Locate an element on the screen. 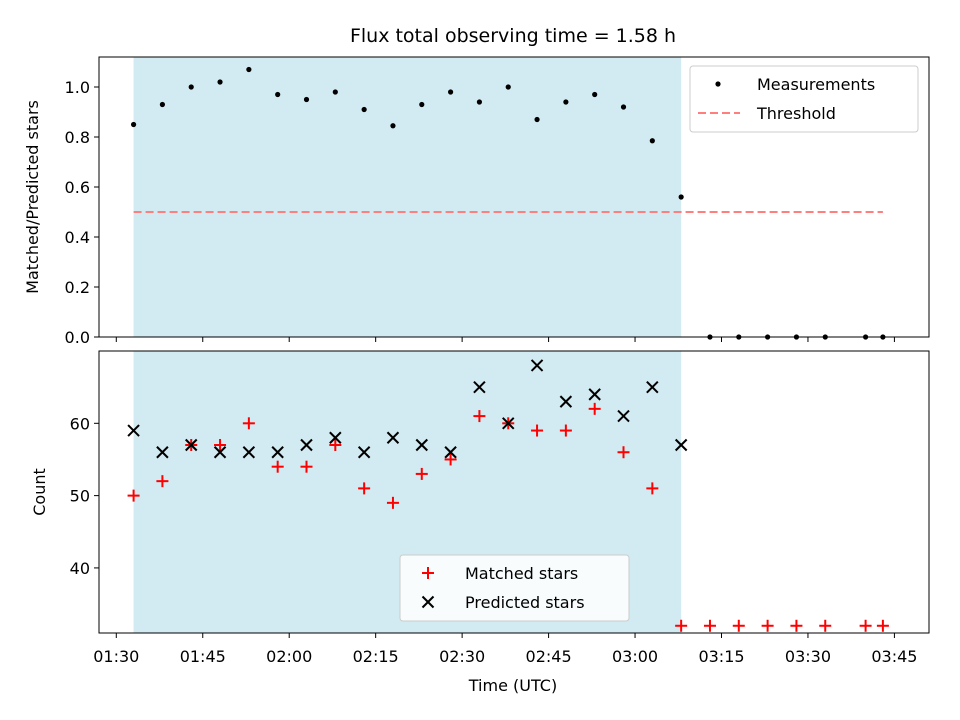 Image resolution: width=960 pixels, height=720 pixels. legend-predicted-marker-stroke is located at coordinates (428, 602).